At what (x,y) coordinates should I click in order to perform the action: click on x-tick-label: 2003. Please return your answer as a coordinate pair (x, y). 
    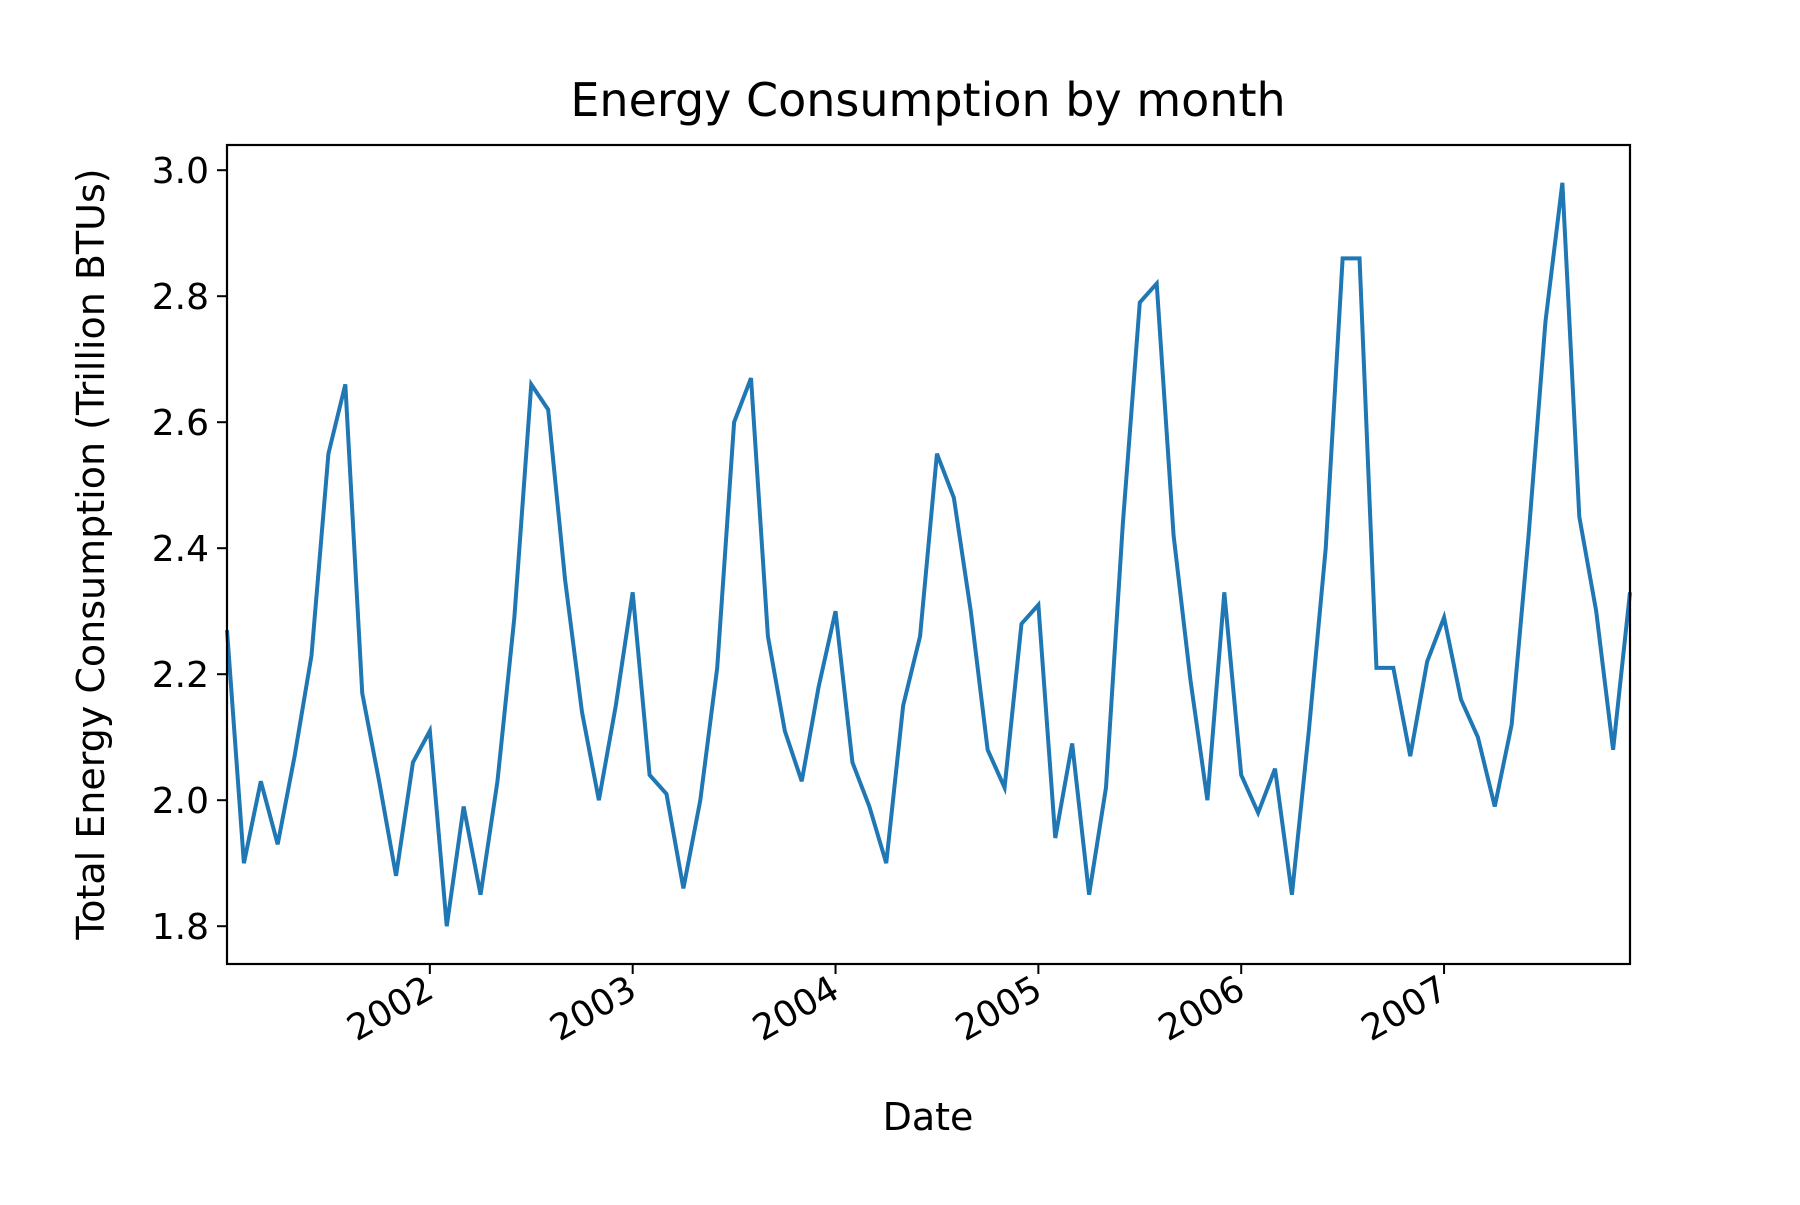
    Looking at the image, I should click on (593, 1008).